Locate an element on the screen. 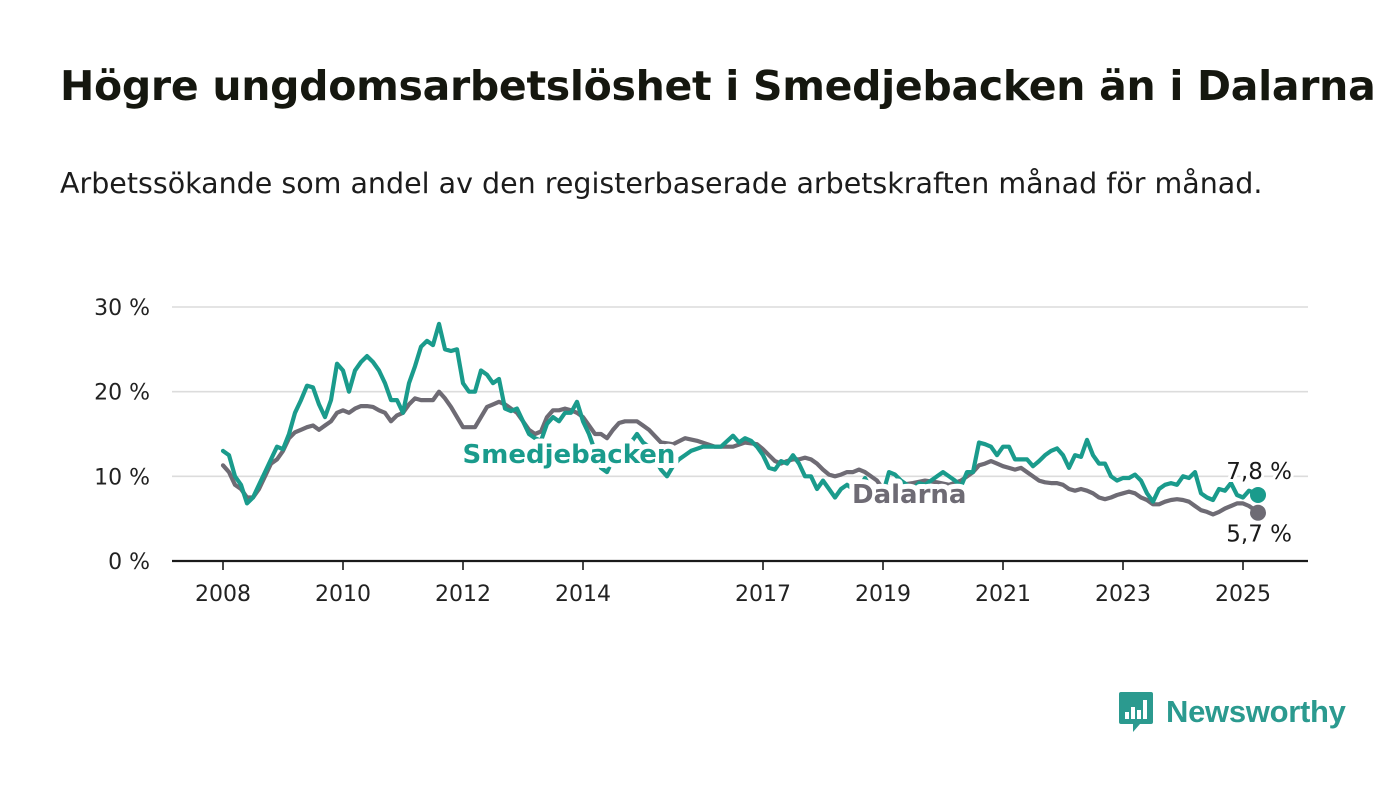 This screenshot has width=1400, height=794. x-tick-label: 2023 is located at coordinates (1123, 594).